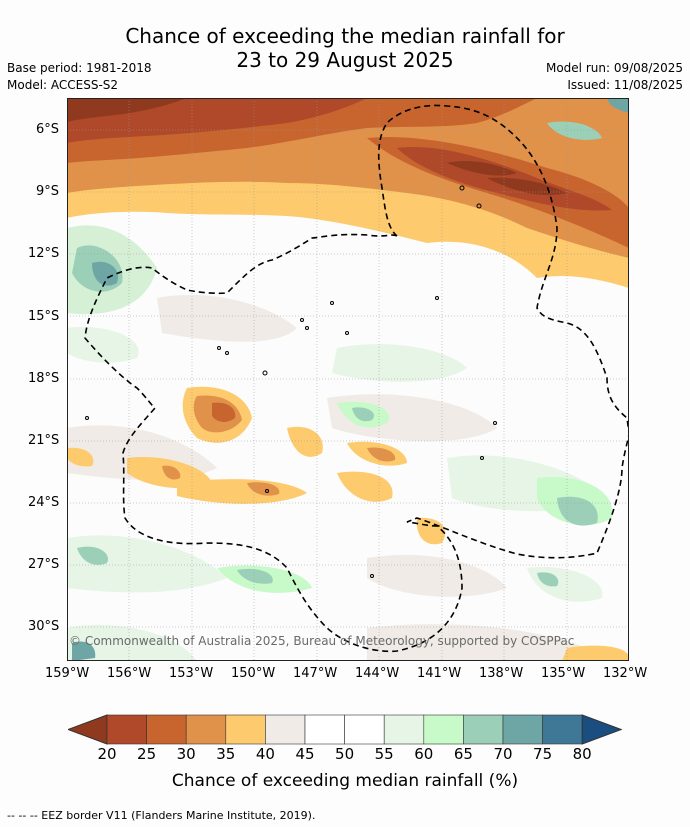  What do you see at coordinates (345, 60) in the screenshot?
I see `map-title-line2: 23 to 29 August 2025` at bounding box center [345, 60].